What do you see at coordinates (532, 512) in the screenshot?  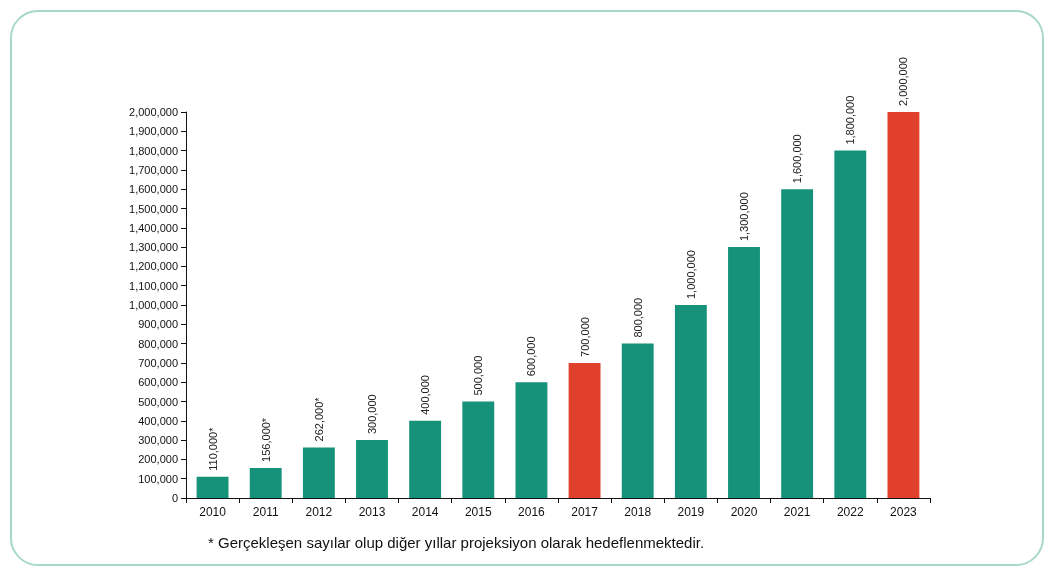 I see `x-tick-label: 2016` at bounding box center [532, 512].